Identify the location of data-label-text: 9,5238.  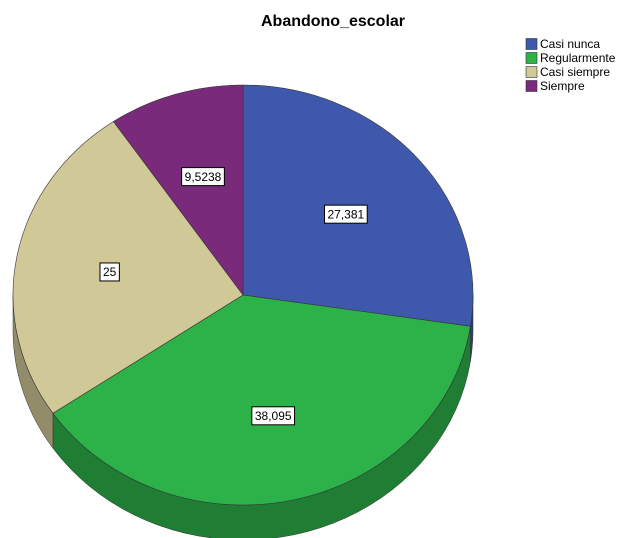
(203, 177).